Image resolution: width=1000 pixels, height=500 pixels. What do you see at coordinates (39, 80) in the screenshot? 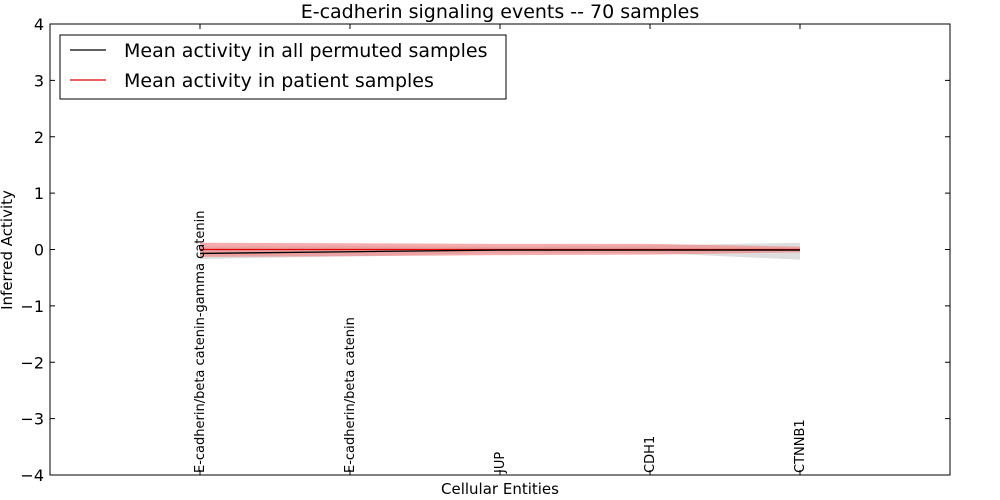
I see `y-tick-label: 3` at bounding box center [39, 80].